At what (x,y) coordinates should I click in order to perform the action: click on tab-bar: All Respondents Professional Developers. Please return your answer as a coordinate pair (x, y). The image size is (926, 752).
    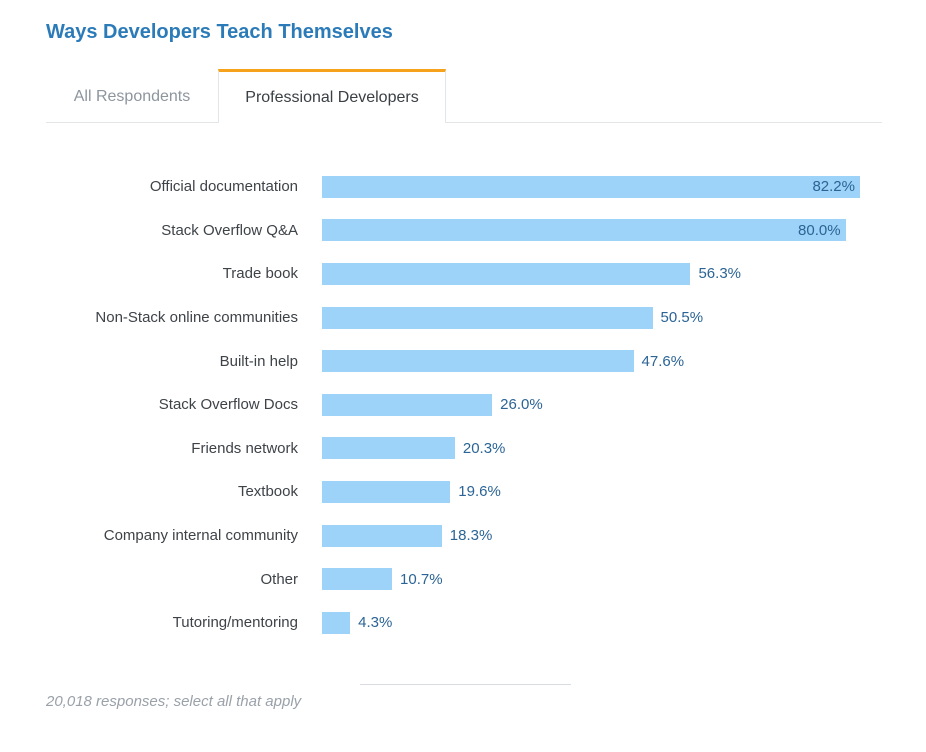
    Looking at the image, I should click on (464, 96).